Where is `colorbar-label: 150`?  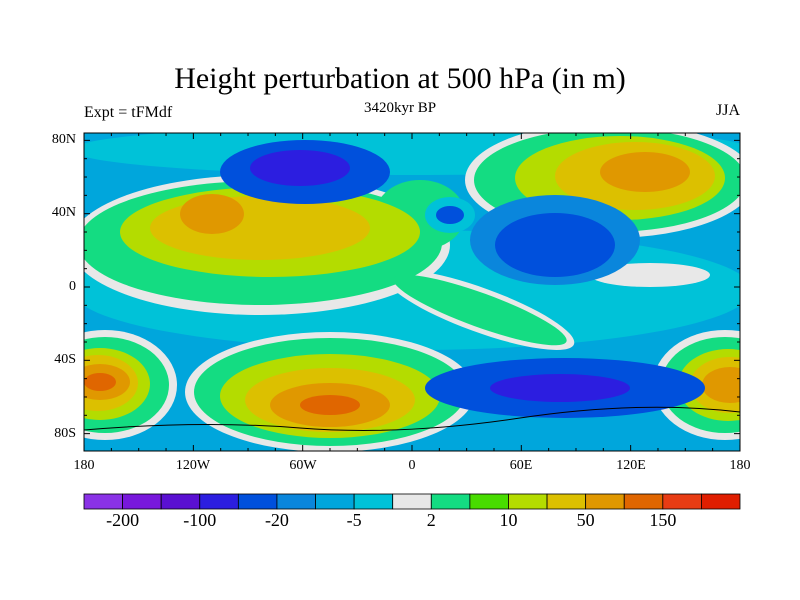 colorbar-label: 150 is located at coordinates (663, 520).